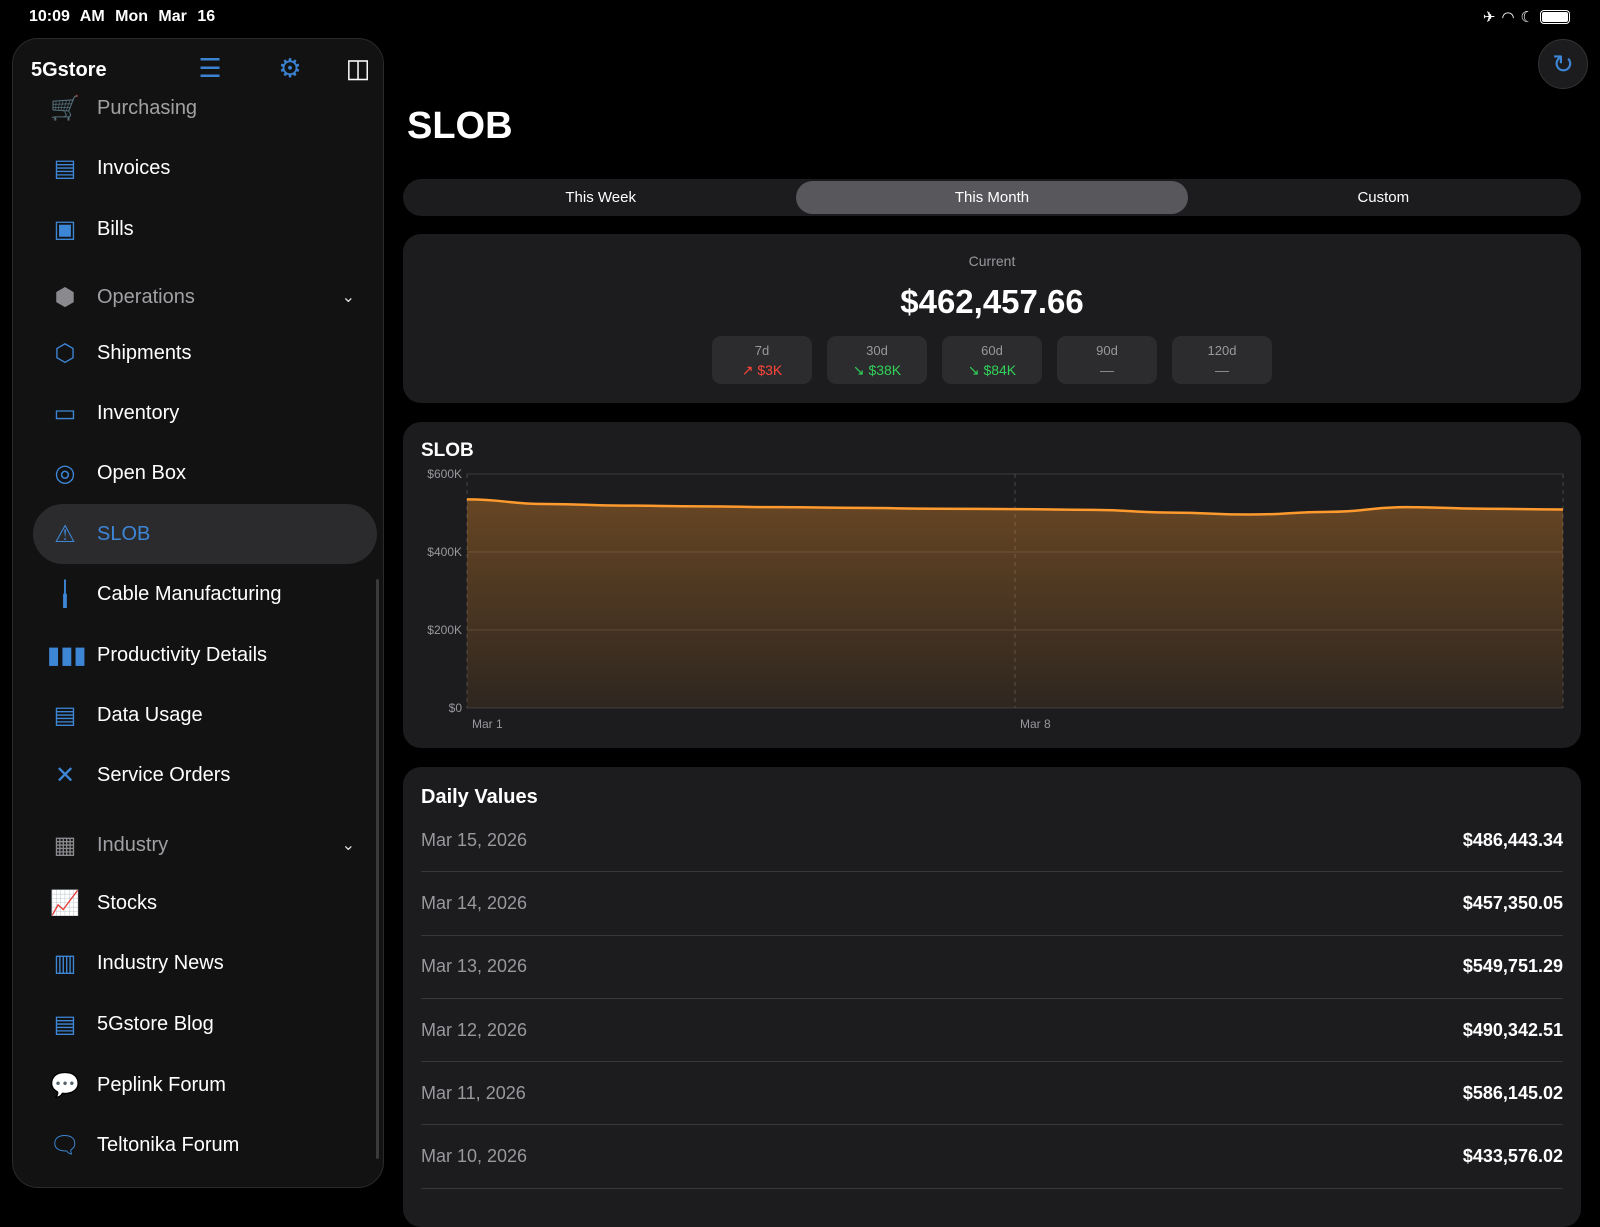 The height and width of the screenshot is (1227, 1600). I want to click on sidebar-item-industry: ▦Industry⌄, so click(205, 845).